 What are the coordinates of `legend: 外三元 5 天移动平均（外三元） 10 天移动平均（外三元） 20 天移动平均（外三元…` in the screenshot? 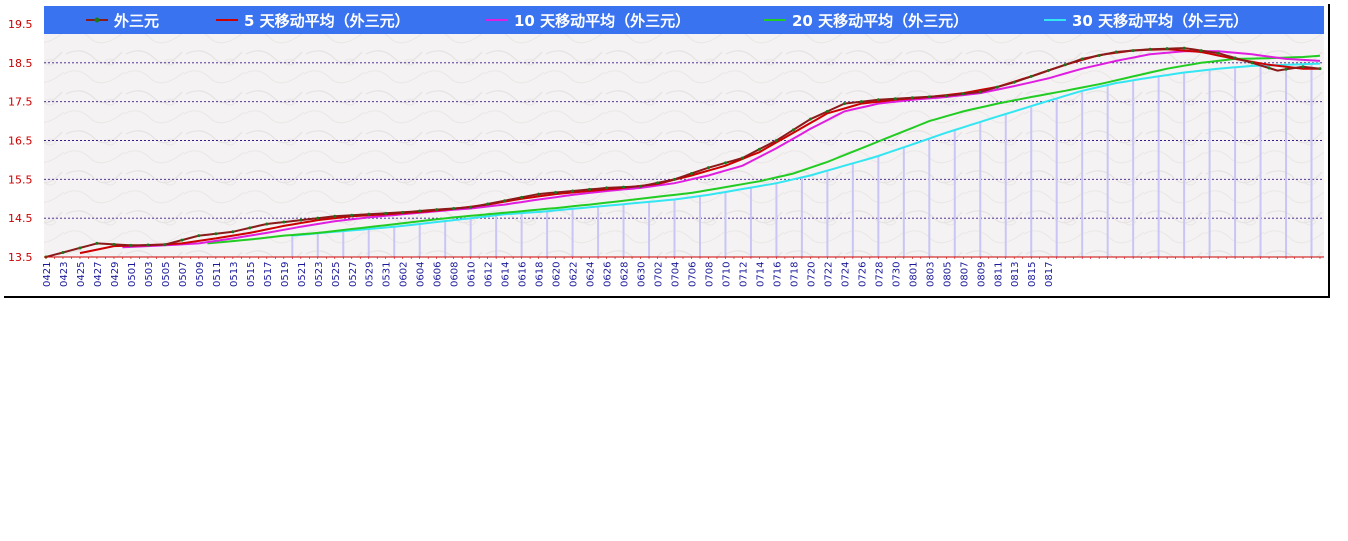 It's located at (667, 21).